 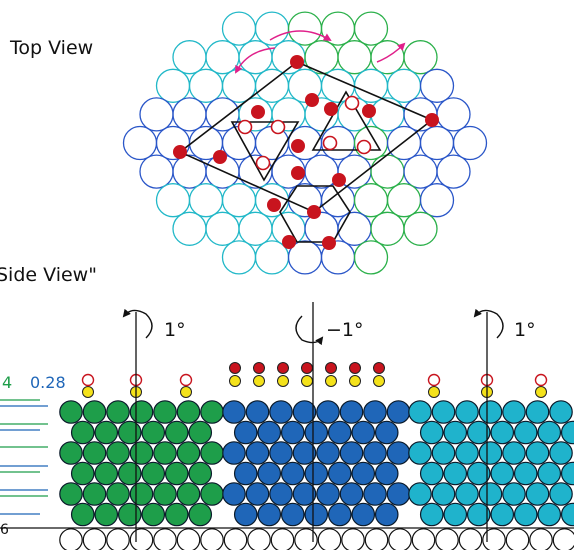 What do you see at coordinates (313, 327) in the screenshot?
I see `axis-rotation-arrows` at bounding box center [313, 327].